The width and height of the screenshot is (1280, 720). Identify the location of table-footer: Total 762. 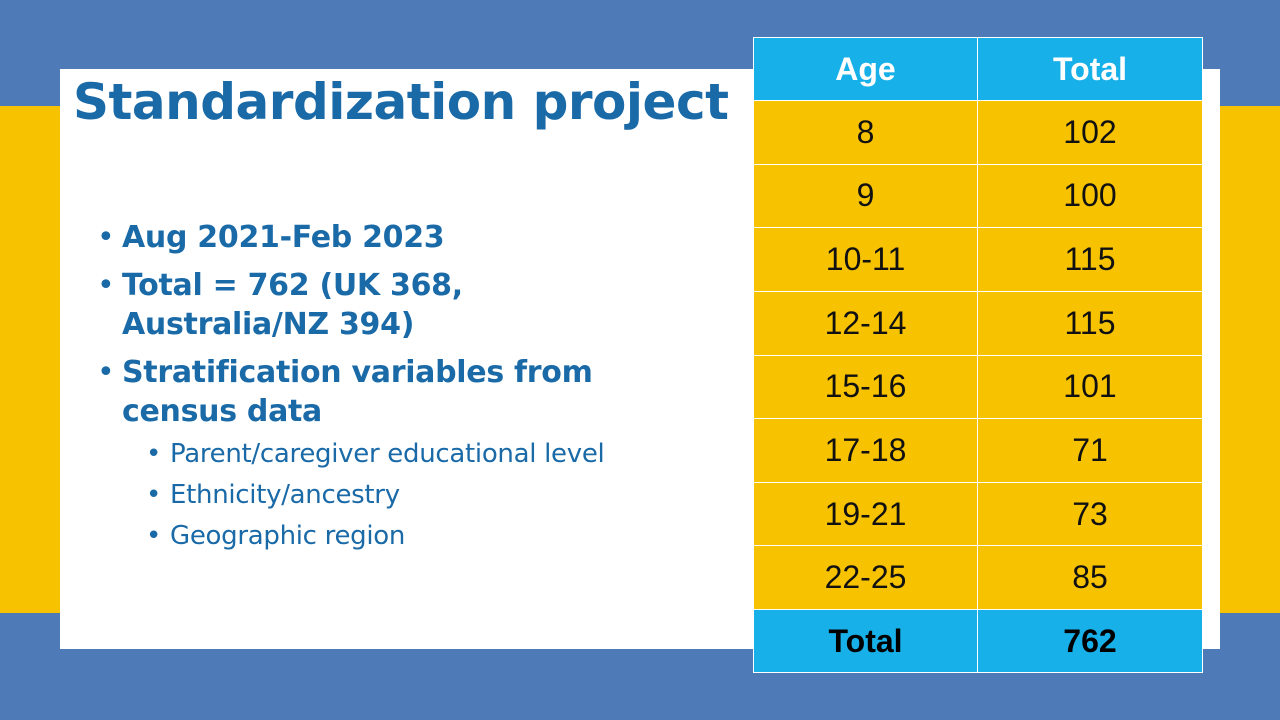
(978, 641).